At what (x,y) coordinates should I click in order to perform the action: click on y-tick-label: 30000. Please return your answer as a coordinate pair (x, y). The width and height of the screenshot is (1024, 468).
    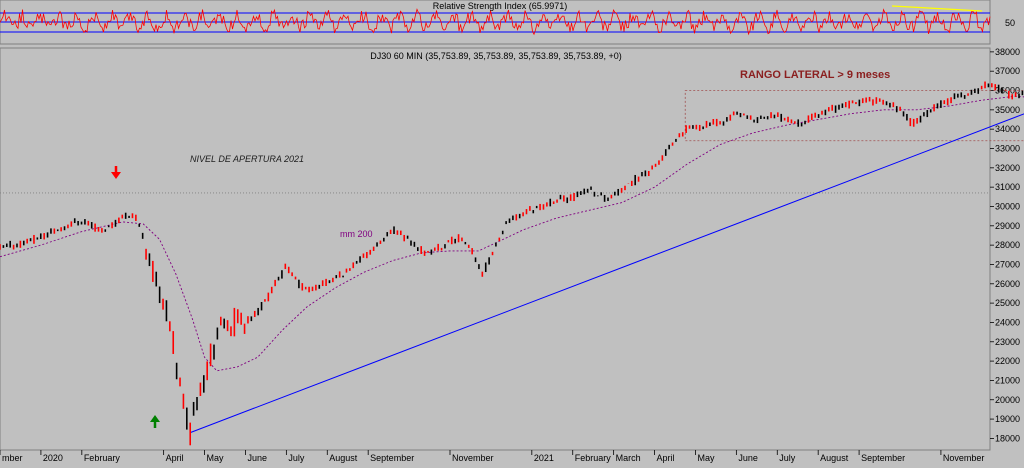
    Looking at the image, I should click on (1007, 206).